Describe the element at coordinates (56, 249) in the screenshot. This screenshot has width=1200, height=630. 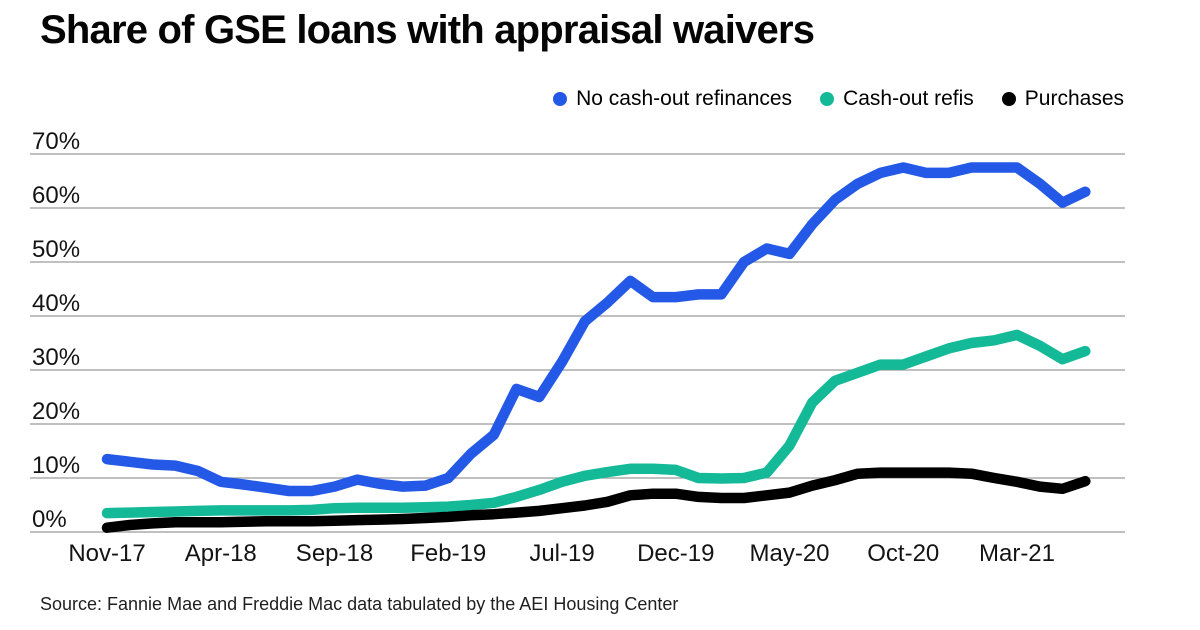
I see `y-tick-label: 50%` at that location.